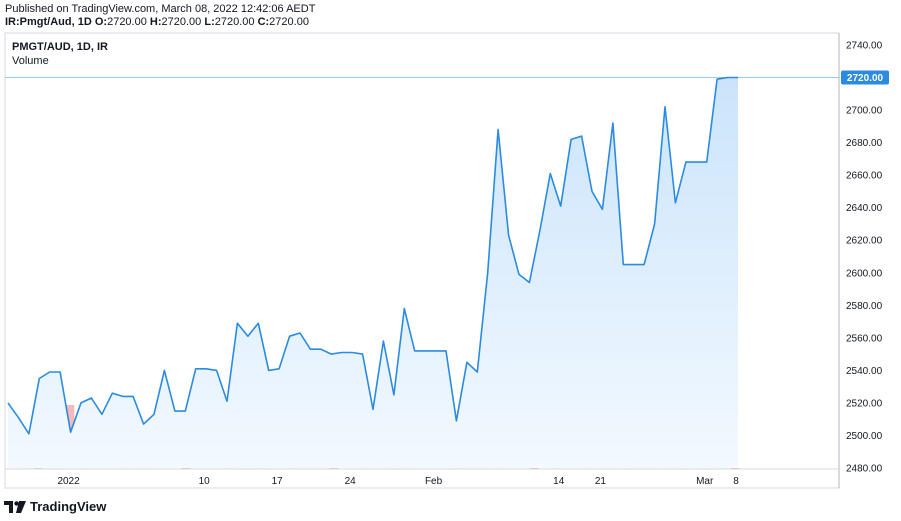  Describe the element at coordinates (864, 176) in the screenshot. I see `y-tick-label: 2660.00` at that location.